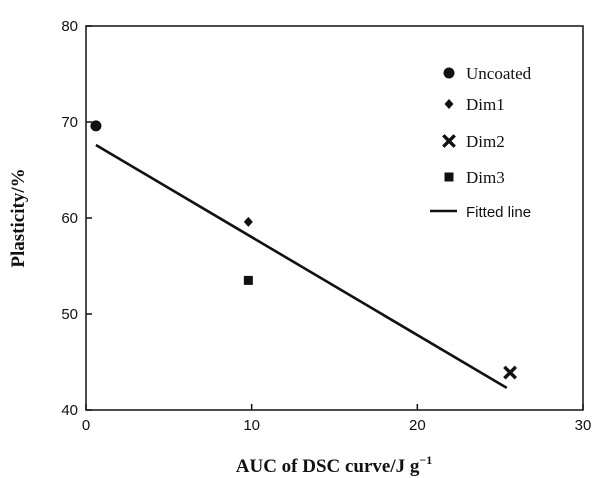 This screenshot has height=478, width=594. Describe the element at coordinates (69, 410) in the screenshot. I see `y-tick-label: 40` at that location.